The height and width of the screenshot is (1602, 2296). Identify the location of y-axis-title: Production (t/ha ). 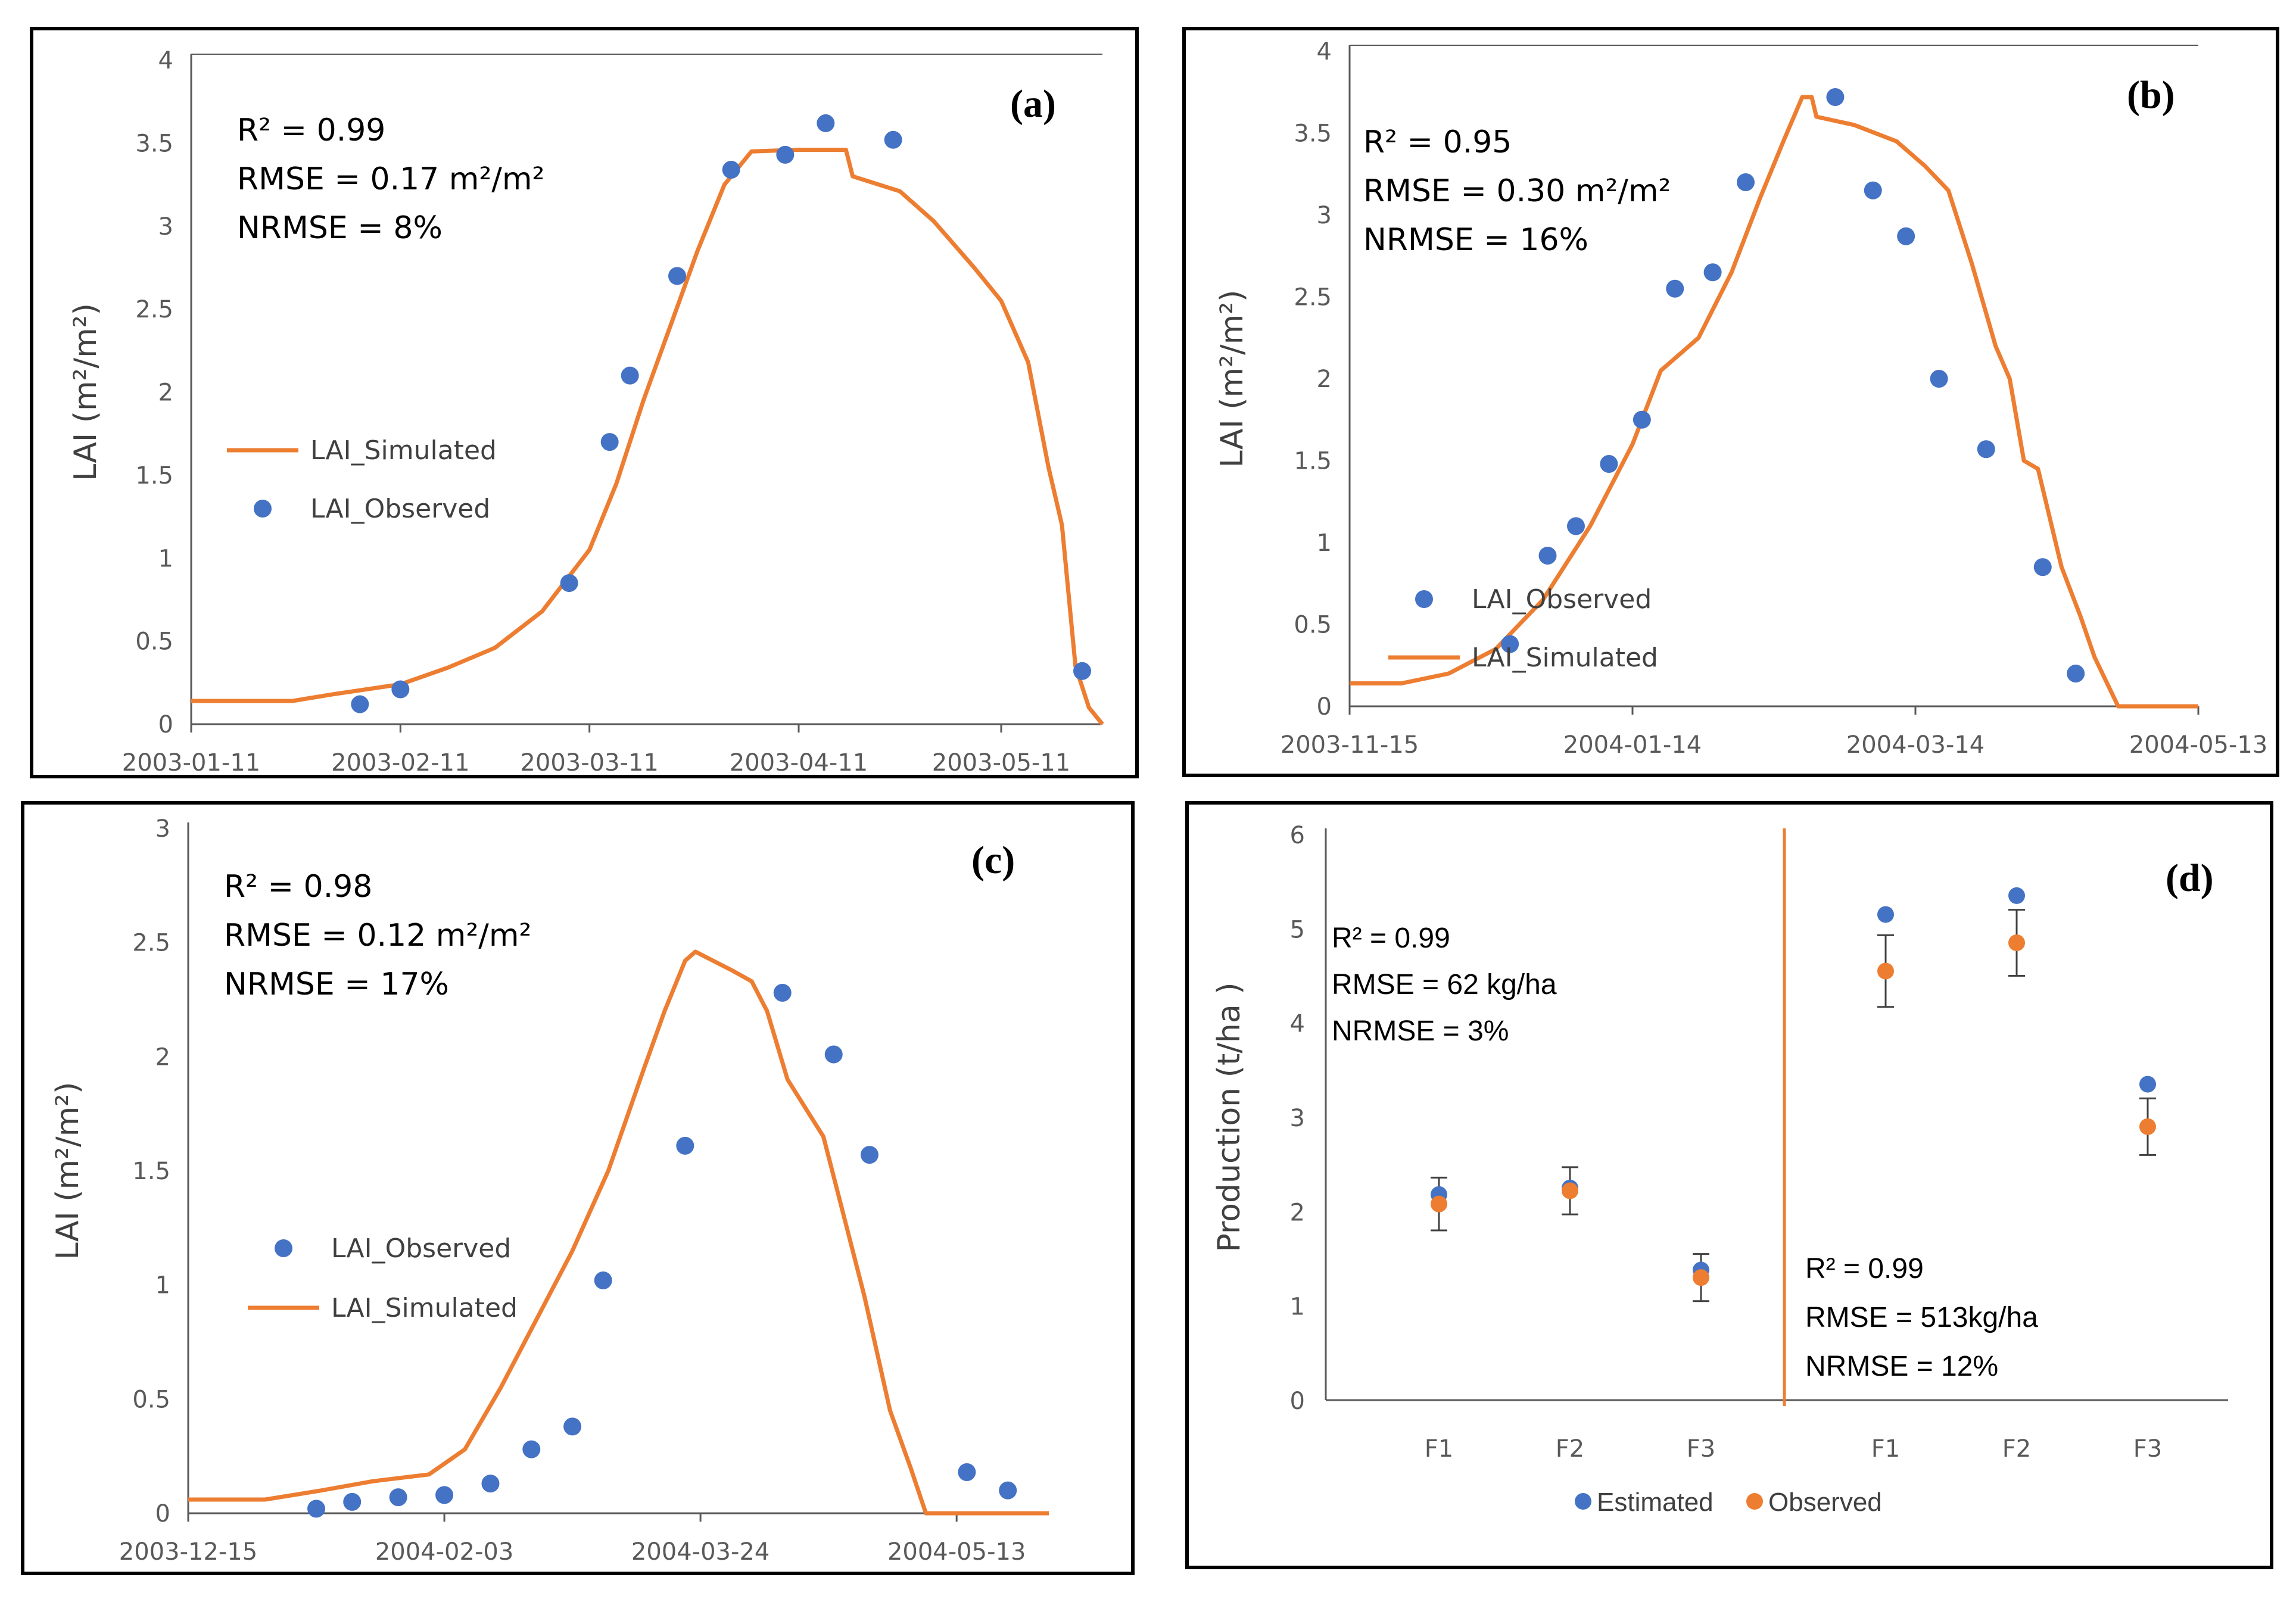
(1229, 1117).